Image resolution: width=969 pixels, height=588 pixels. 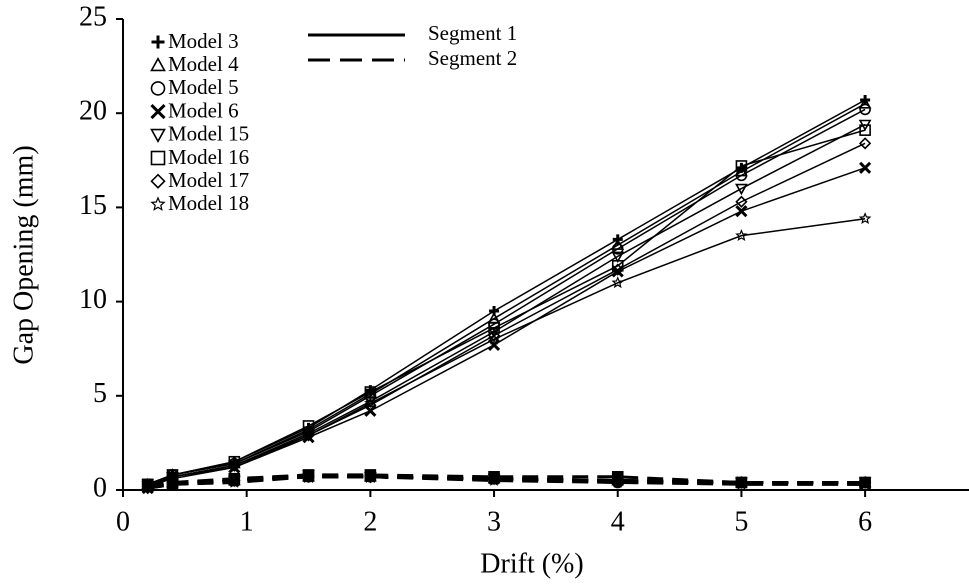 I want to click on x-tick-label: 0, so click(x=123, y=521).